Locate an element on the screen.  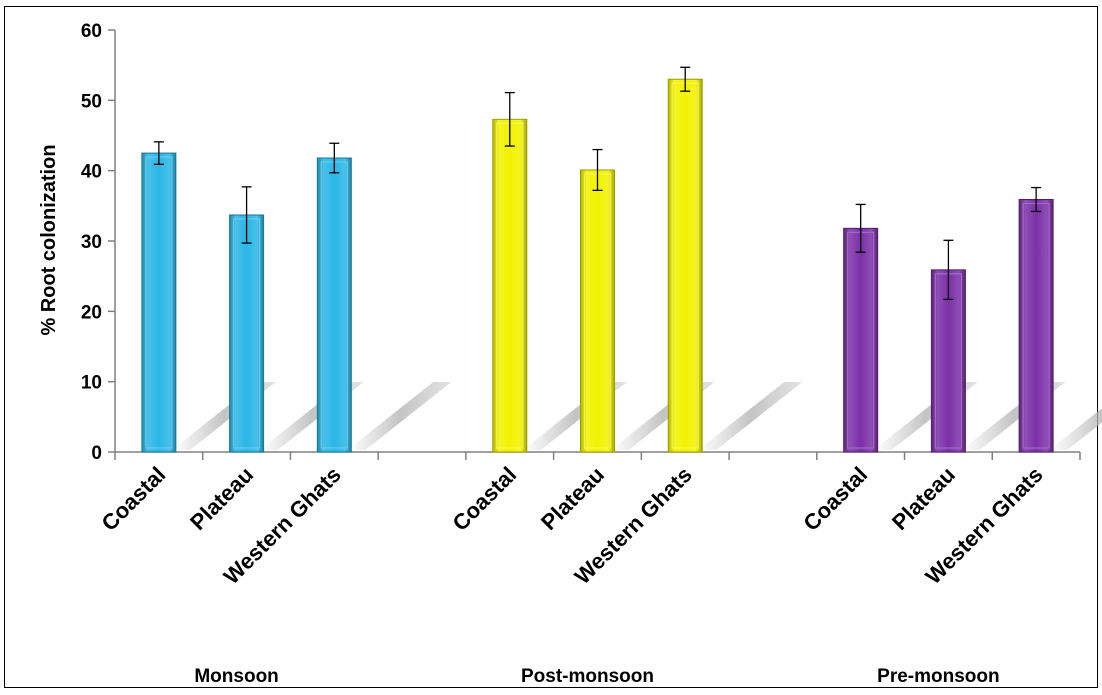
y-tick-label: 60 is located at coordinates (91, 31).